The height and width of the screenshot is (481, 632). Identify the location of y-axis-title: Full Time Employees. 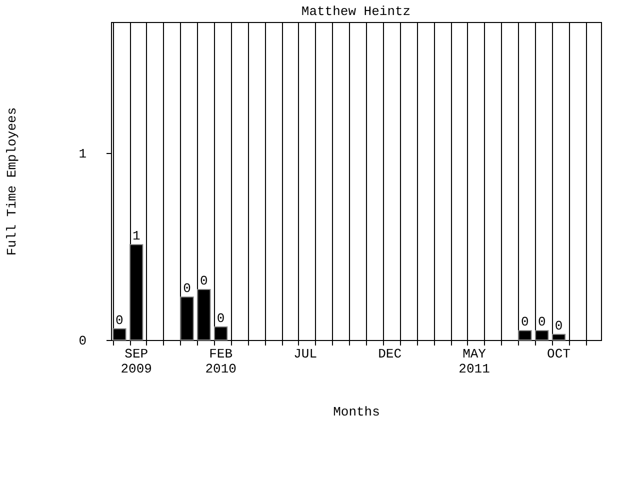
(12, 181).